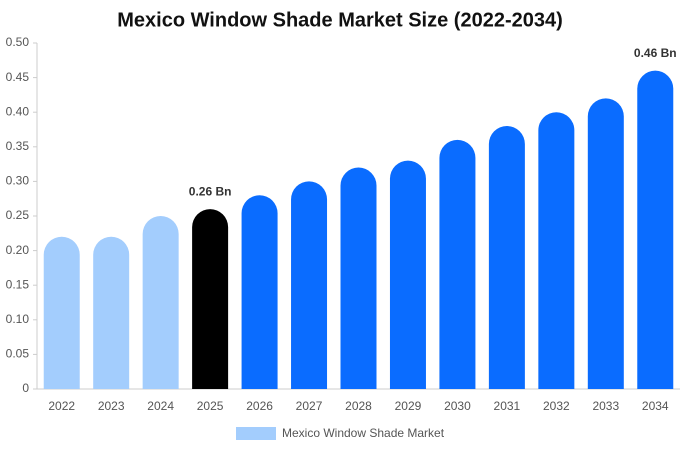 This screenshot has height=450, width=680. I want to click on x-tick-label: 2033, so click(605, 406).